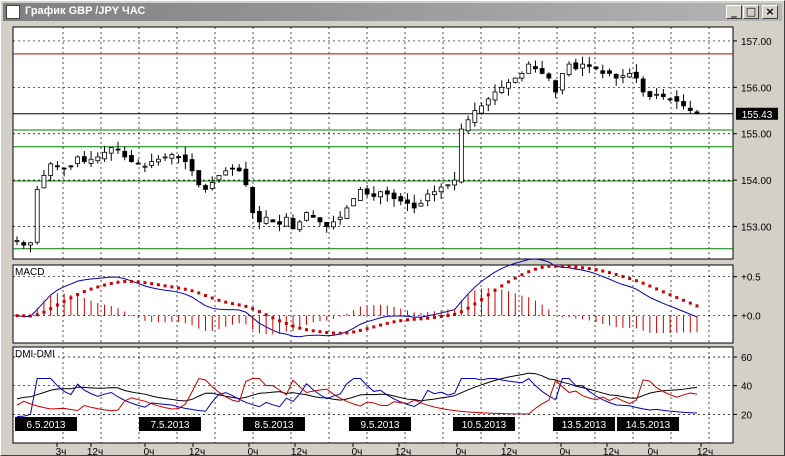 This screenshot has width=785, height=456. What do you see at coordinates (747, 415) in the screenshot?
I see `dmi-tick-label: 20` at bounding box center [747, 415].